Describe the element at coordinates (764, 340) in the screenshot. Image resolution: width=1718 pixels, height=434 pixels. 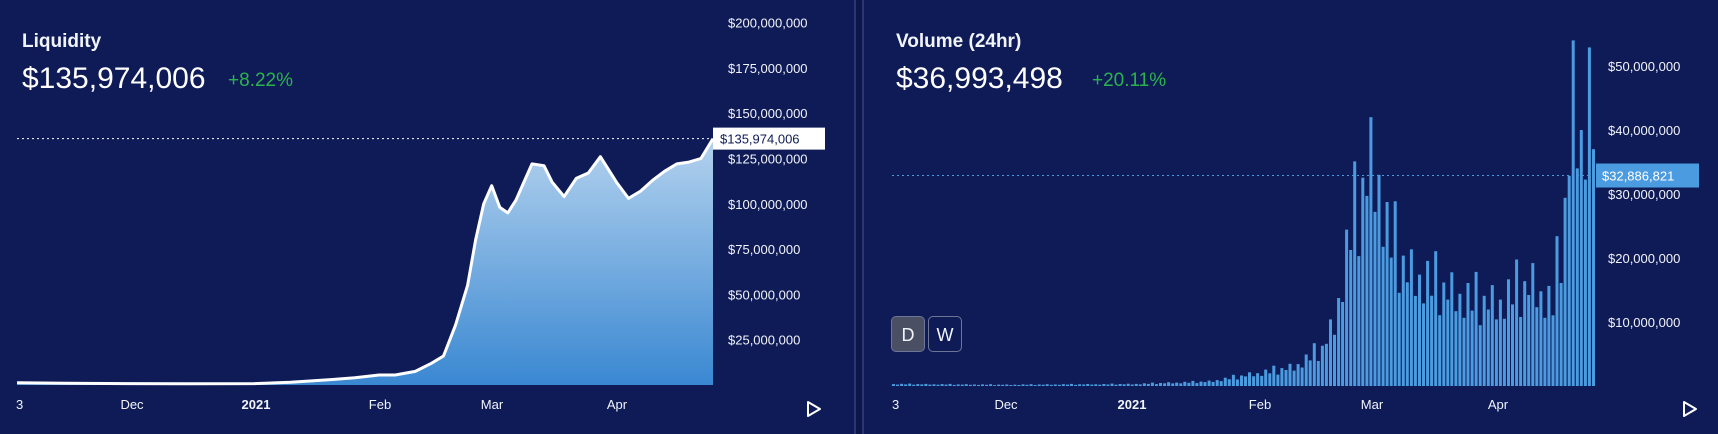
I see `y-tick-label: $25,000,000` at that location.